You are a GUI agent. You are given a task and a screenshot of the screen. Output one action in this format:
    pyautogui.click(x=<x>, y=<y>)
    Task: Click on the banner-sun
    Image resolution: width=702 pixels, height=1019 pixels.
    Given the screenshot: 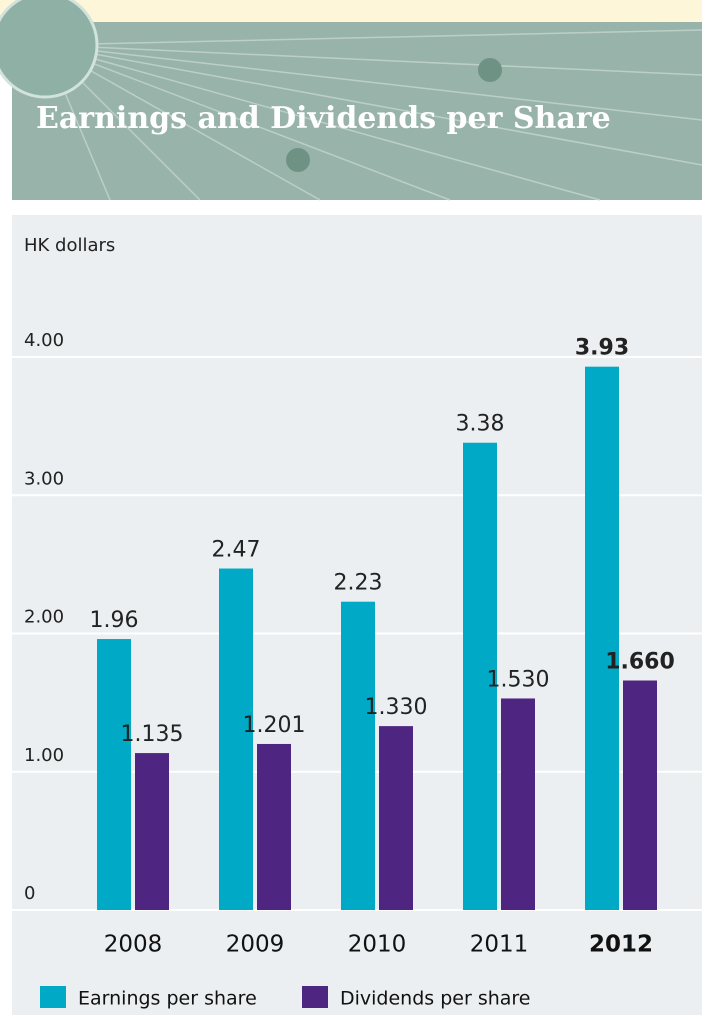 What is the action you would take?
    pyautogui.click(x=49, y=49)
    